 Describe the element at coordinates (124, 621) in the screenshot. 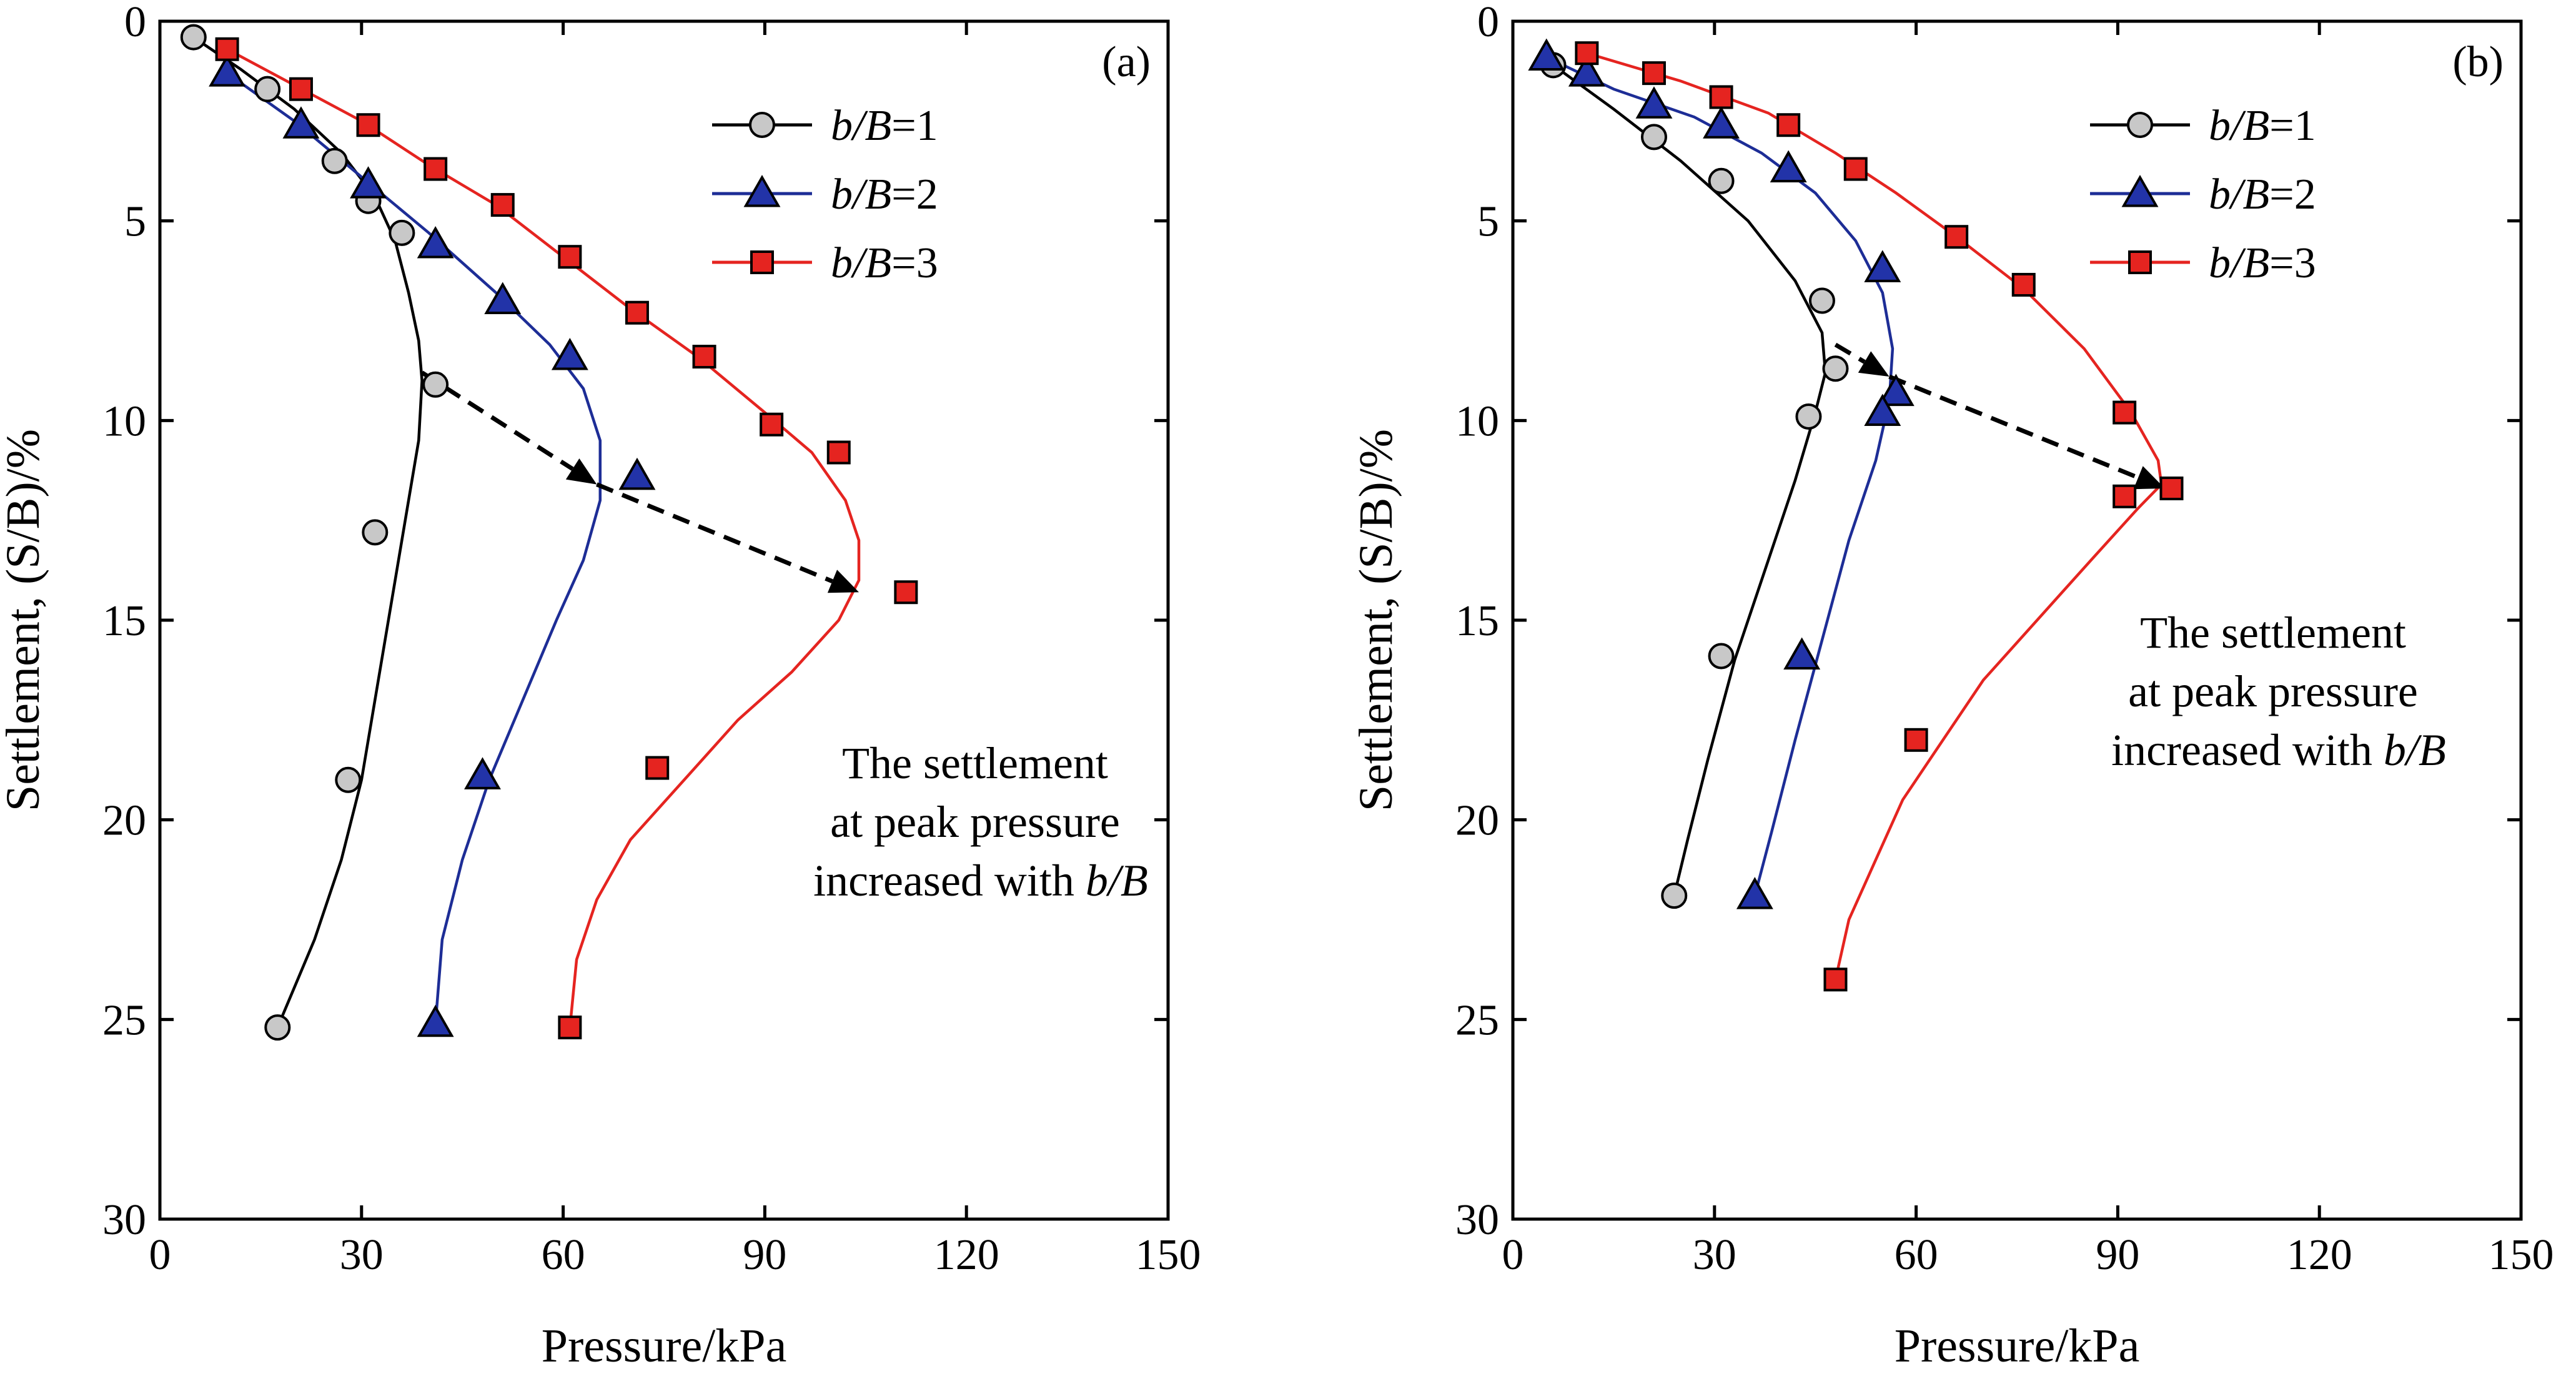

I see `y-tick-label: 15` at that location.